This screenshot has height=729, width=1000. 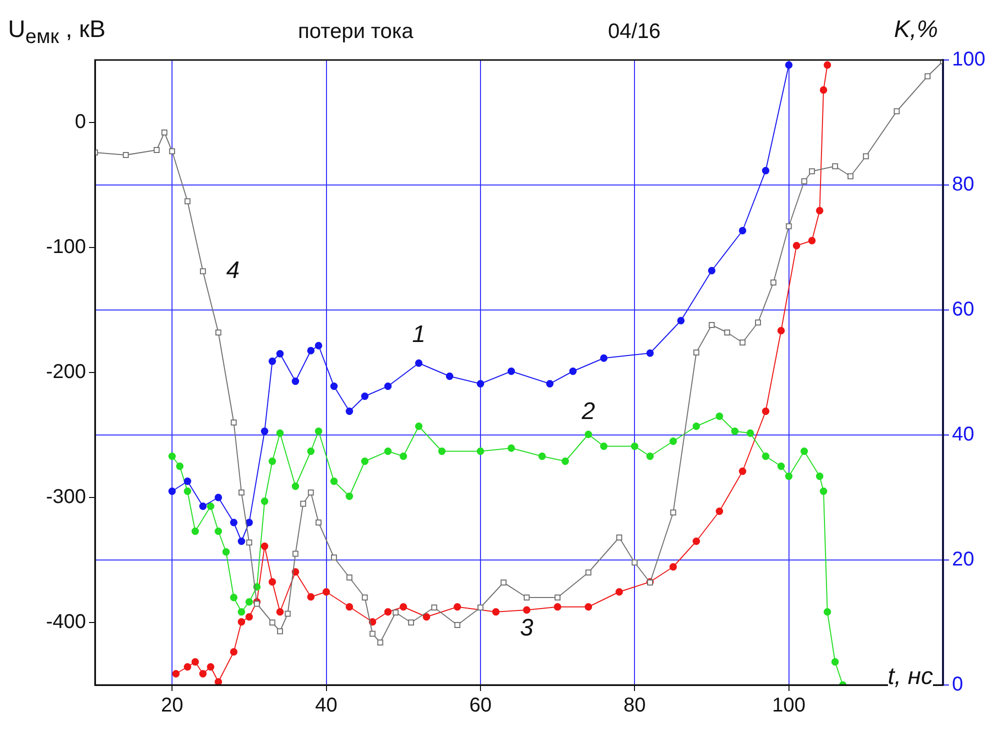 What do you see at coordinates (789, 705) in the screenshot?
I see `x-tick-label: 100` at bounding box center [789, 705].